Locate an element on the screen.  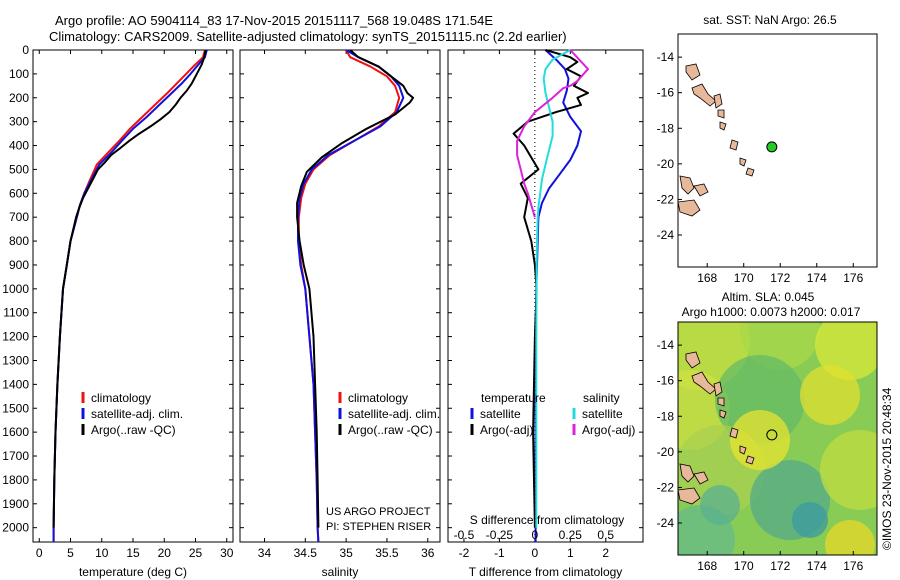
depth-tick-label: 100 is located at coordinates (19, 74).